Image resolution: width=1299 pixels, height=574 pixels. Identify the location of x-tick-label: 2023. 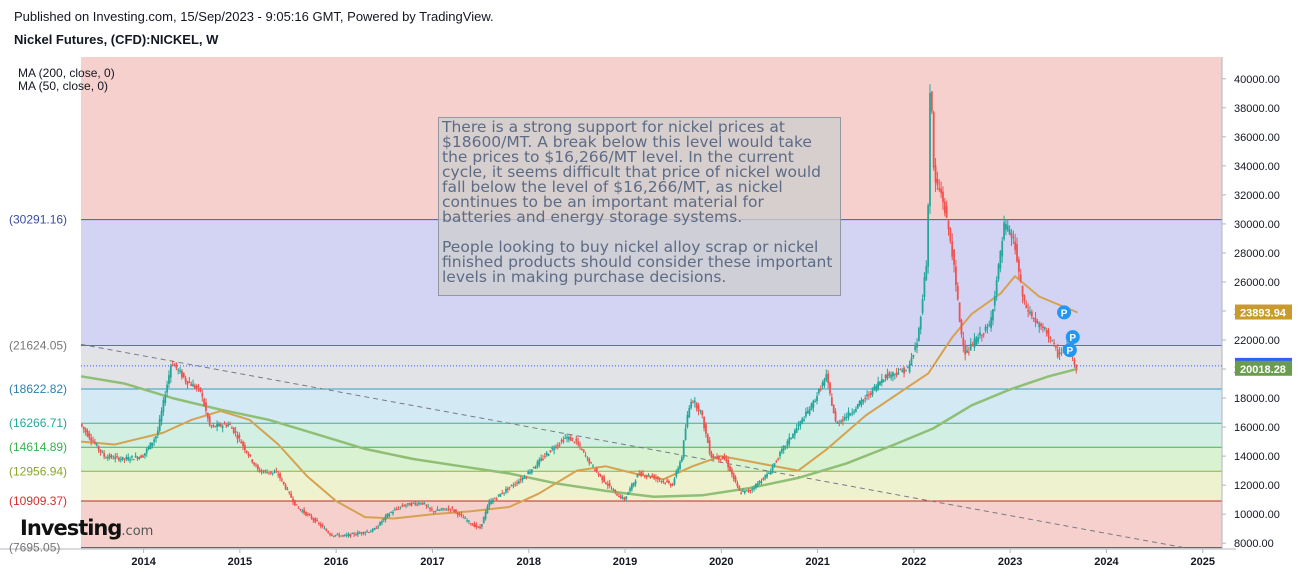
(1010, 562).